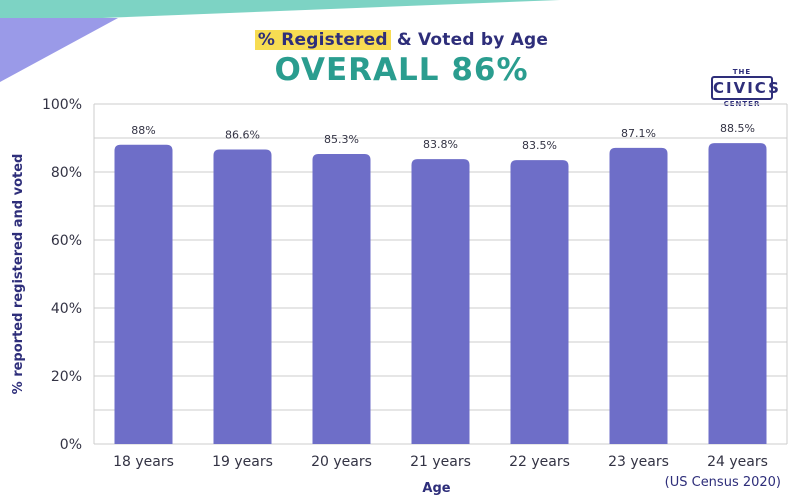 This screenshot has width=803, height=504. I want to click on decorative-corner-shapes, so click(280, 41).